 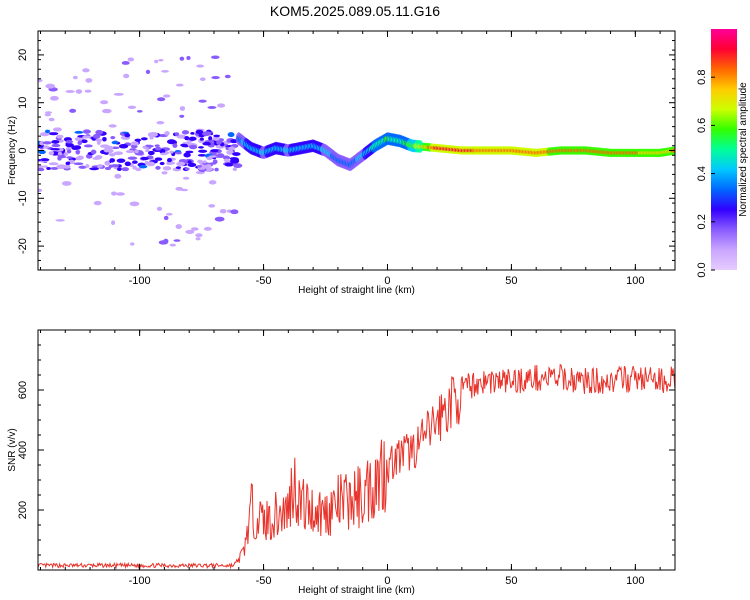 What do you see at coordinates (702, 173) in the screenshot?
I see `colorbar-tick-label: 0.4` at bounding box center [702, 173].